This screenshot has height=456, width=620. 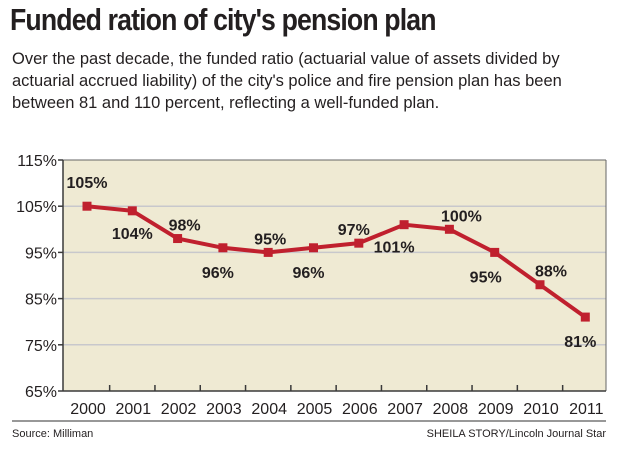 I want to click on data-label: 100%, so click(x=461, y=216).